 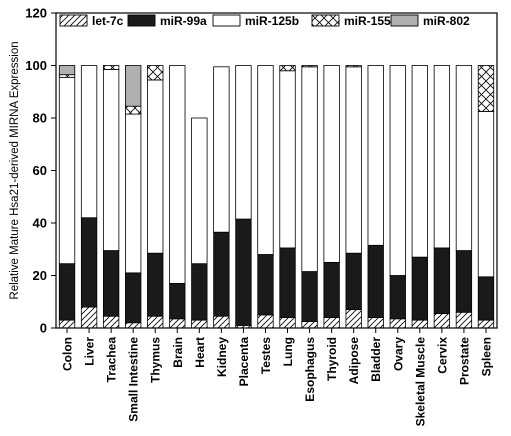 I want to click on x-tick-label-adipose: Adipose, so click(x=354, y=361).